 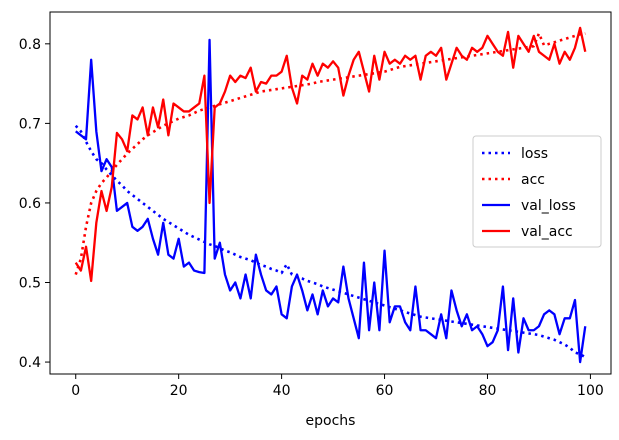 I want to click on legend-label-val-acc: val_acc, so click(x=547, y=232).